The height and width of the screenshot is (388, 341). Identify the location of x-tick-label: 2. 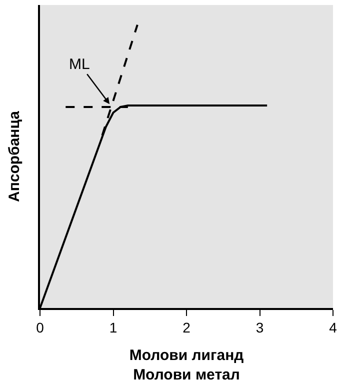
(186, 328).